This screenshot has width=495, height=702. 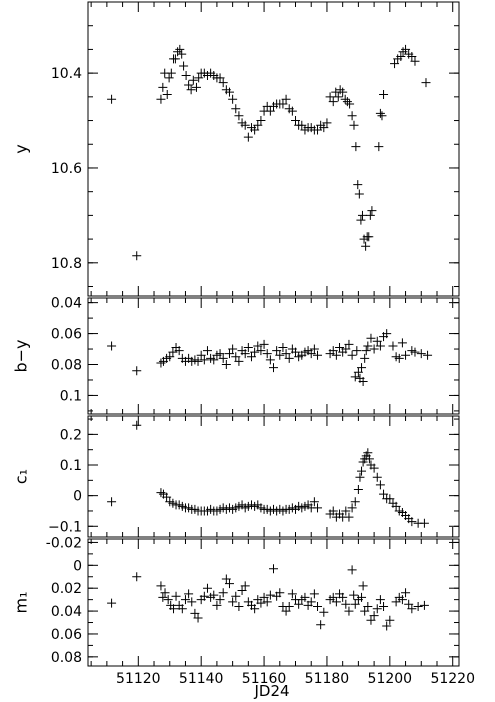 What do you see at coordinates (66, 612) in the screenshot?
I see `y-tick-label: 0.04` at bounding box center [66, 612].